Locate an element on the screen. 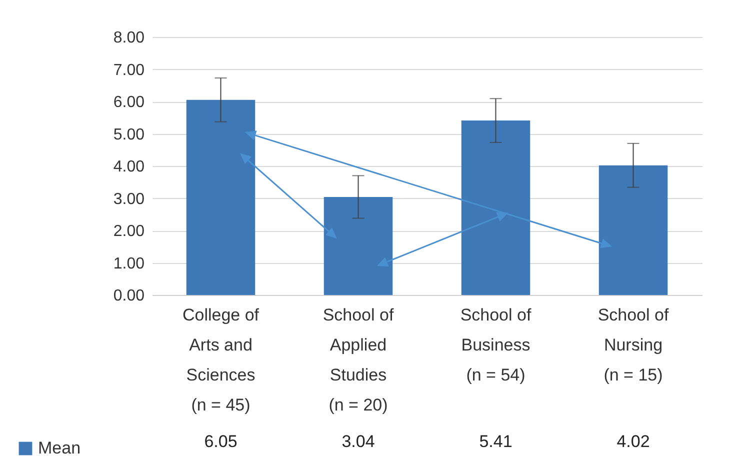 This screenshot has height=470, width=735. y-tick-label: 2.00 is located at coordinates (129, 231).